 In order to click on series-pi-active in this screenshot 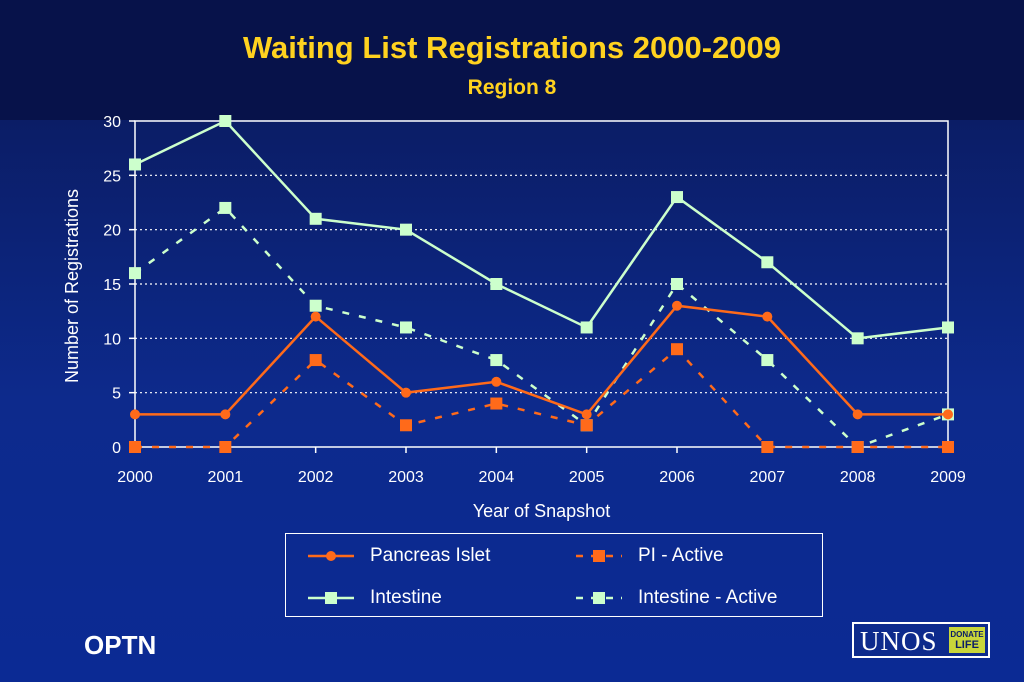, I will do `click(541, 398)`.